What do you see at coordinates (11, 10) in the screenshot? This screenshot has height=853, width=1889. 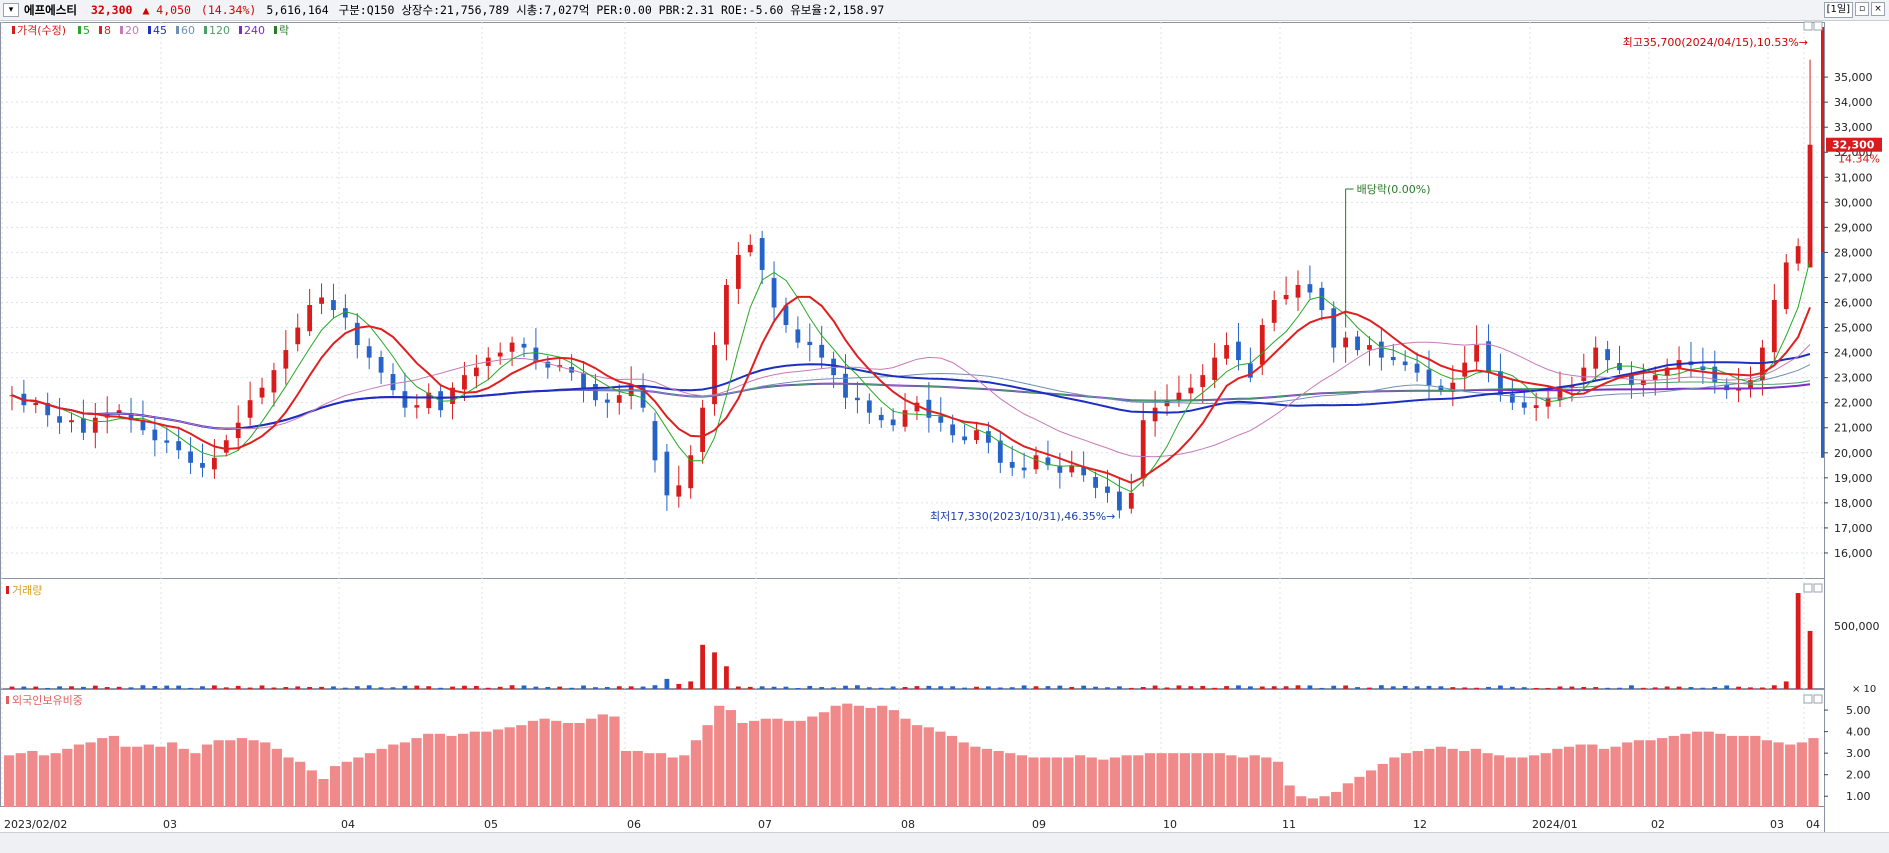 I see `menu-icon: ▾` at bounding box center [11, 10].